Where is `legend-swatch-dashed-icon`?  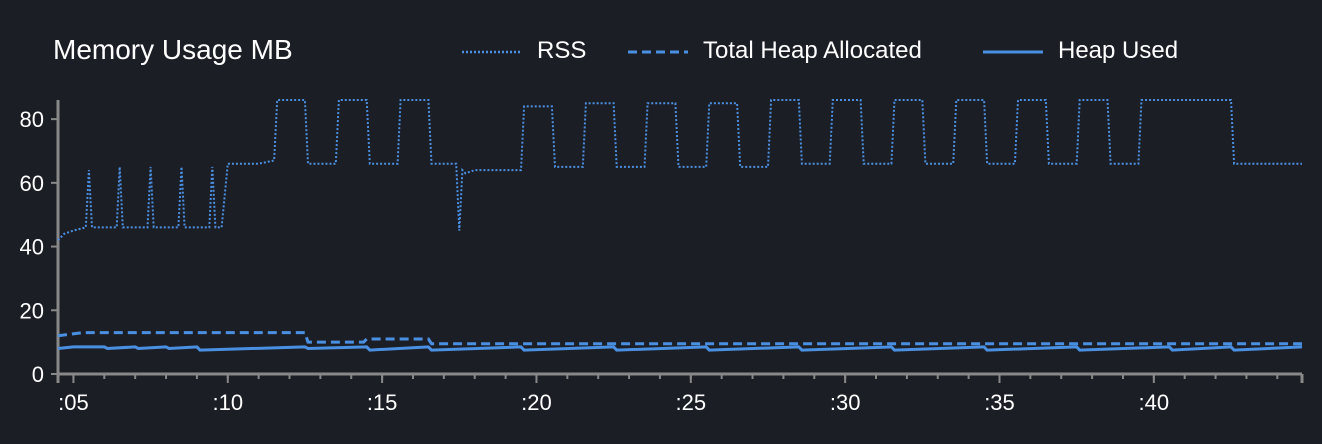
legend-swatch-dashed-icon is located at coordinates (658, 52).